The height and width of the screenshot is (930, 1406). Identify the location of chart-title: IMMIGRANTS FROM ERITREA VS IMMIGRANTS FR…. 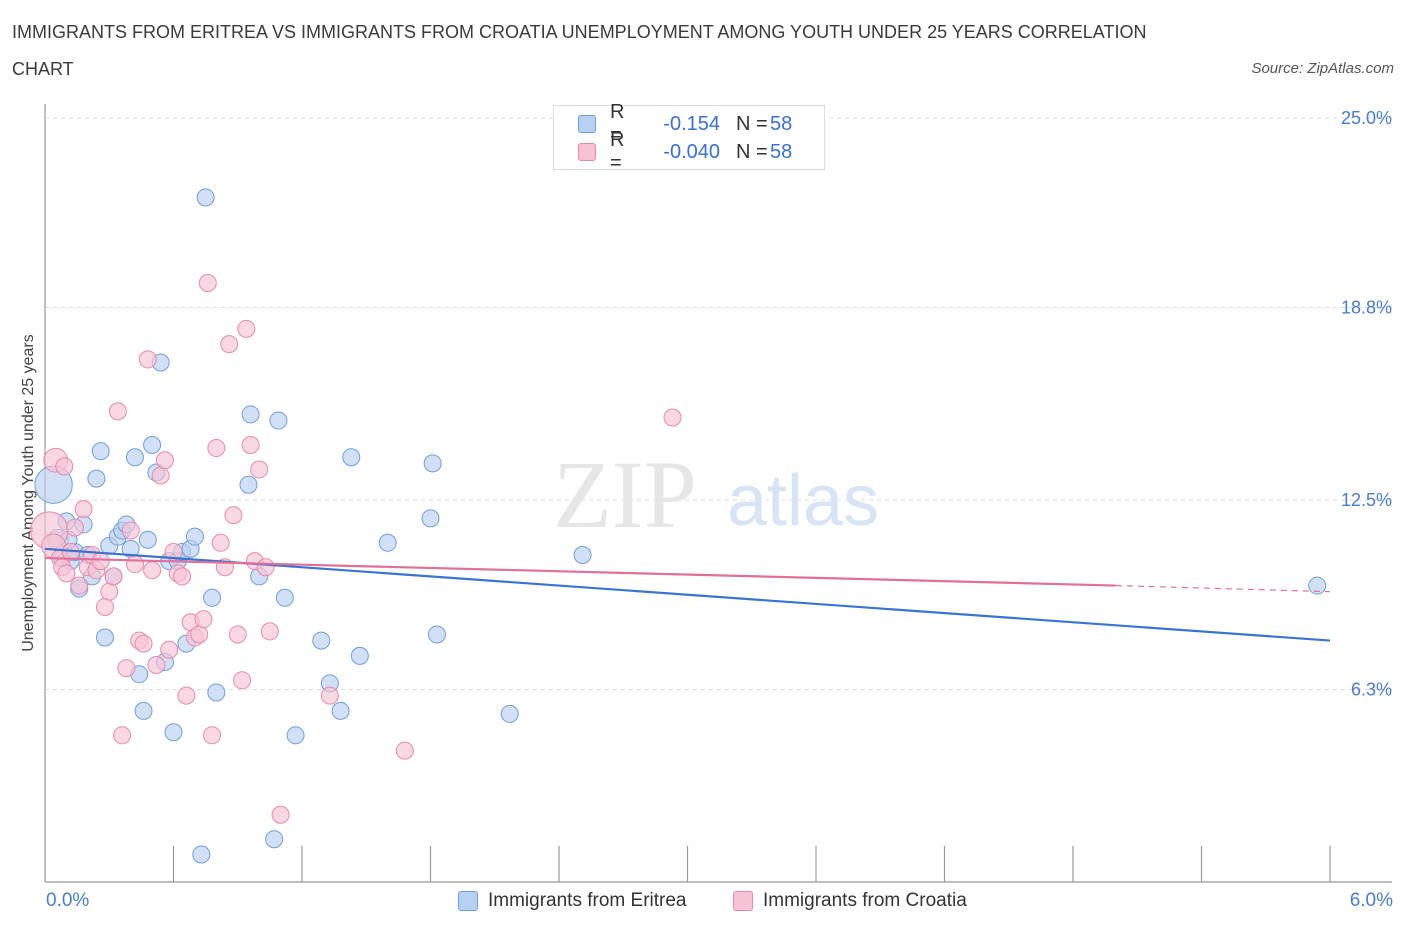
(579, 50).